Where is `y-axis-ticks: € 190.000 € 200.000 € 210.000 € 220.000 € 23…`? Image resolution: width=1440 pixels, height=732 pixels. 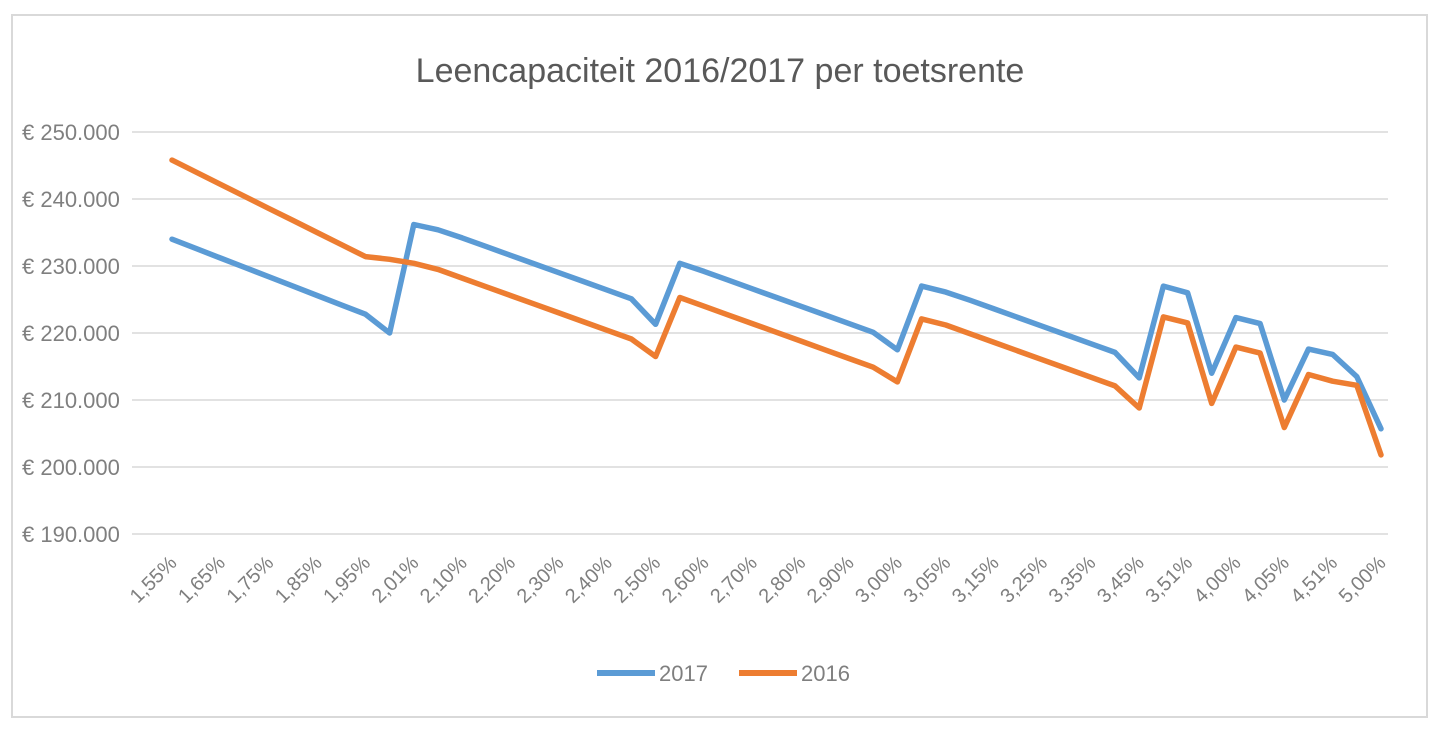
y-axis-ticks: € 190.000 € 200.000 € 210.000 € 220.000 € 23… is located at coordinates (71, 333).